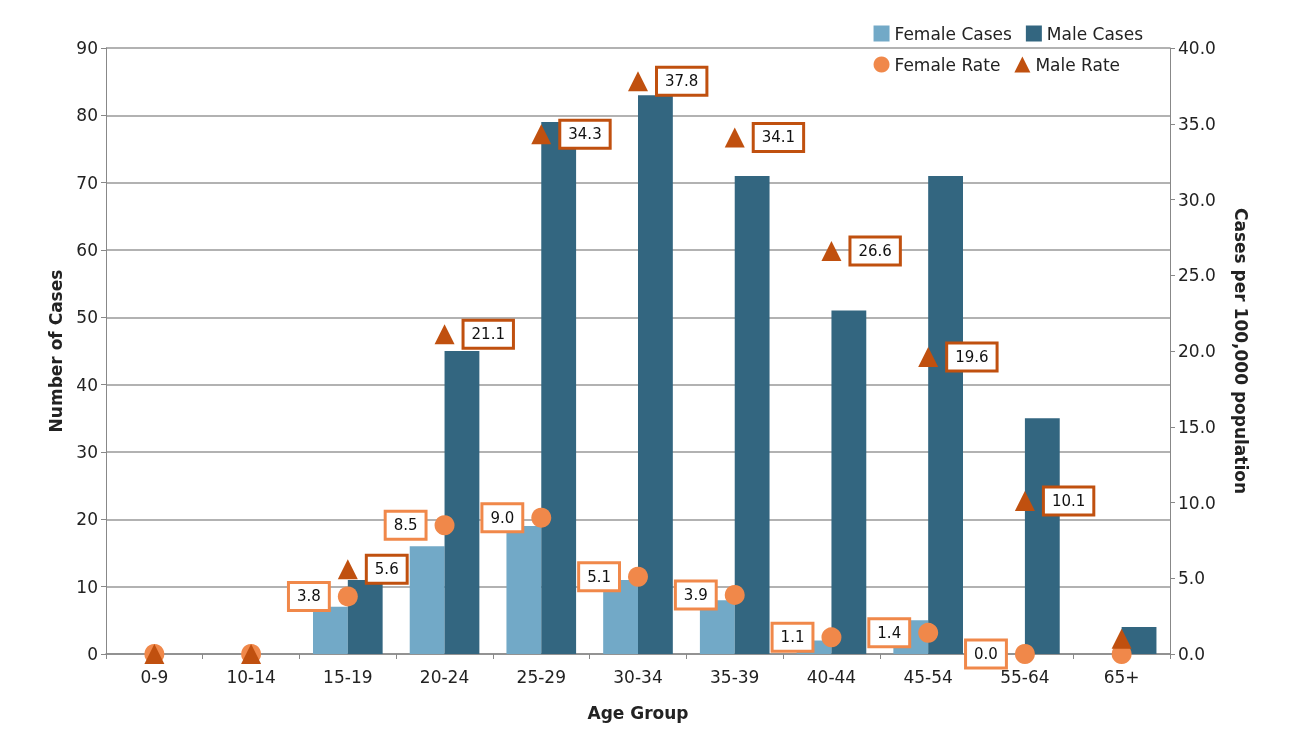  Describe the element at coordinates (1197, 48) in the screenshot. I see `y2-tick-label: 40.0` at that location.